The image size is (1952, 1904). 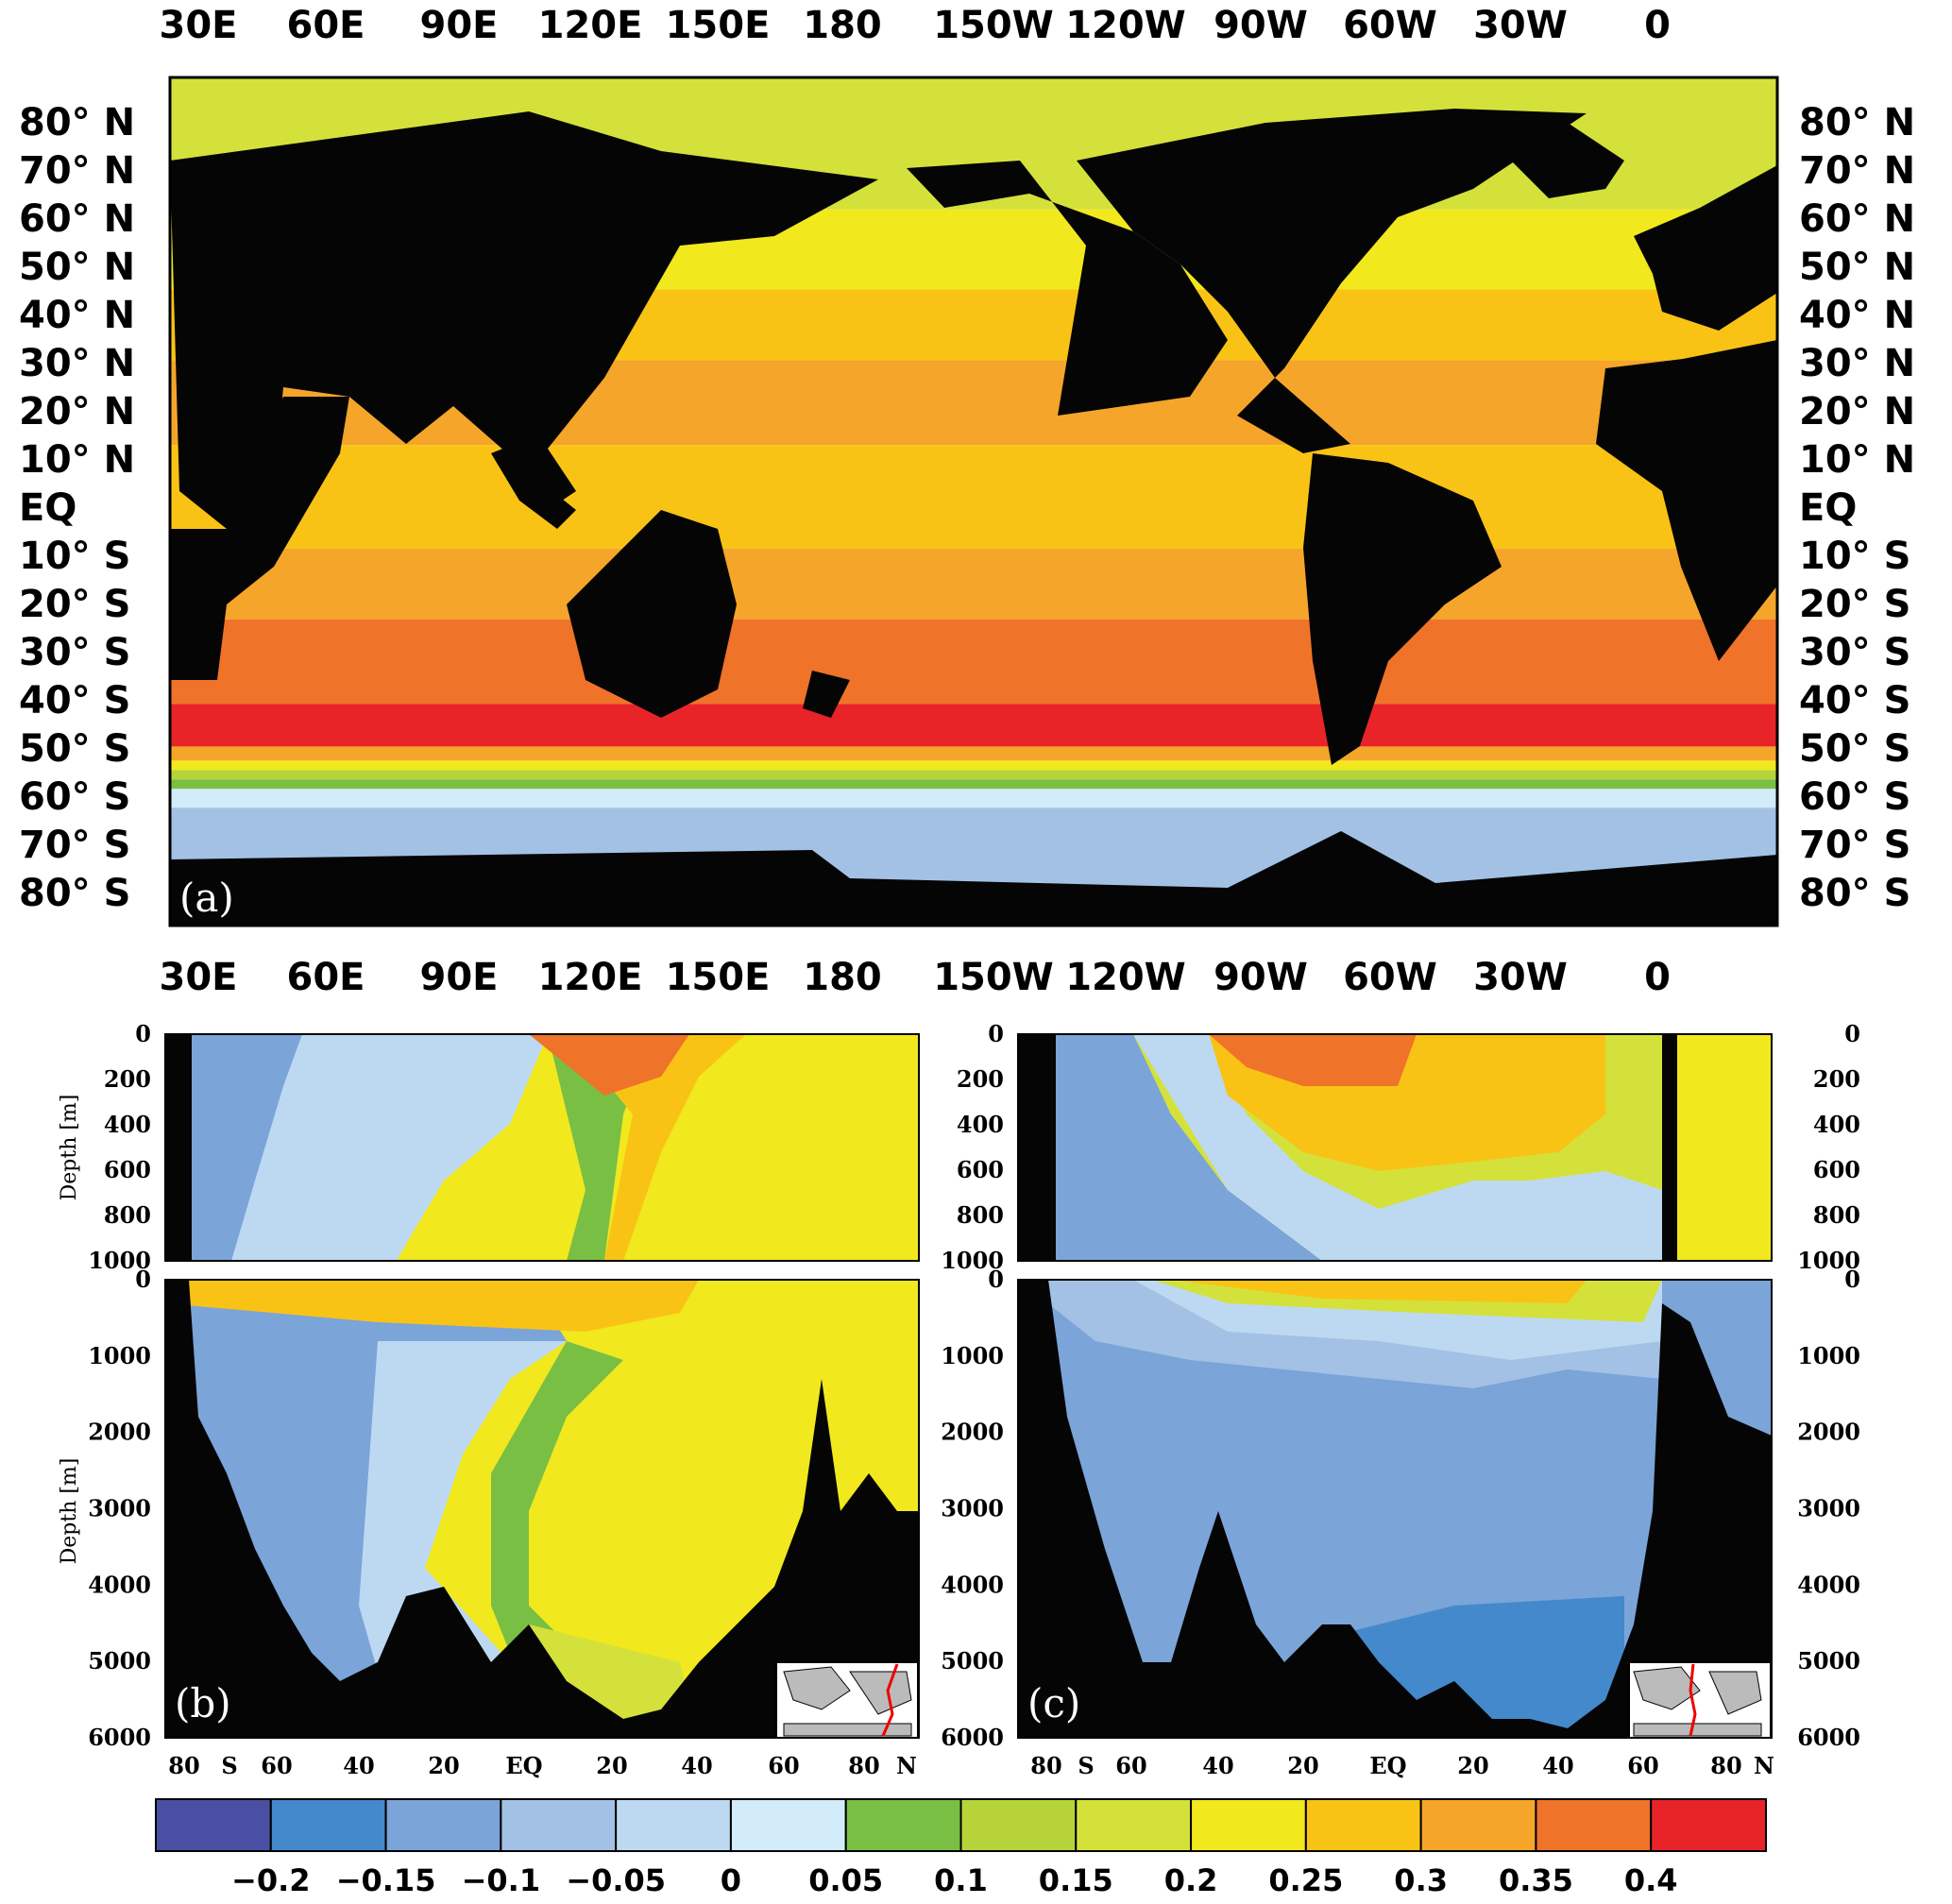 I want to click on map-x-tick-top-4: 150E, so click(x=718, y=25).